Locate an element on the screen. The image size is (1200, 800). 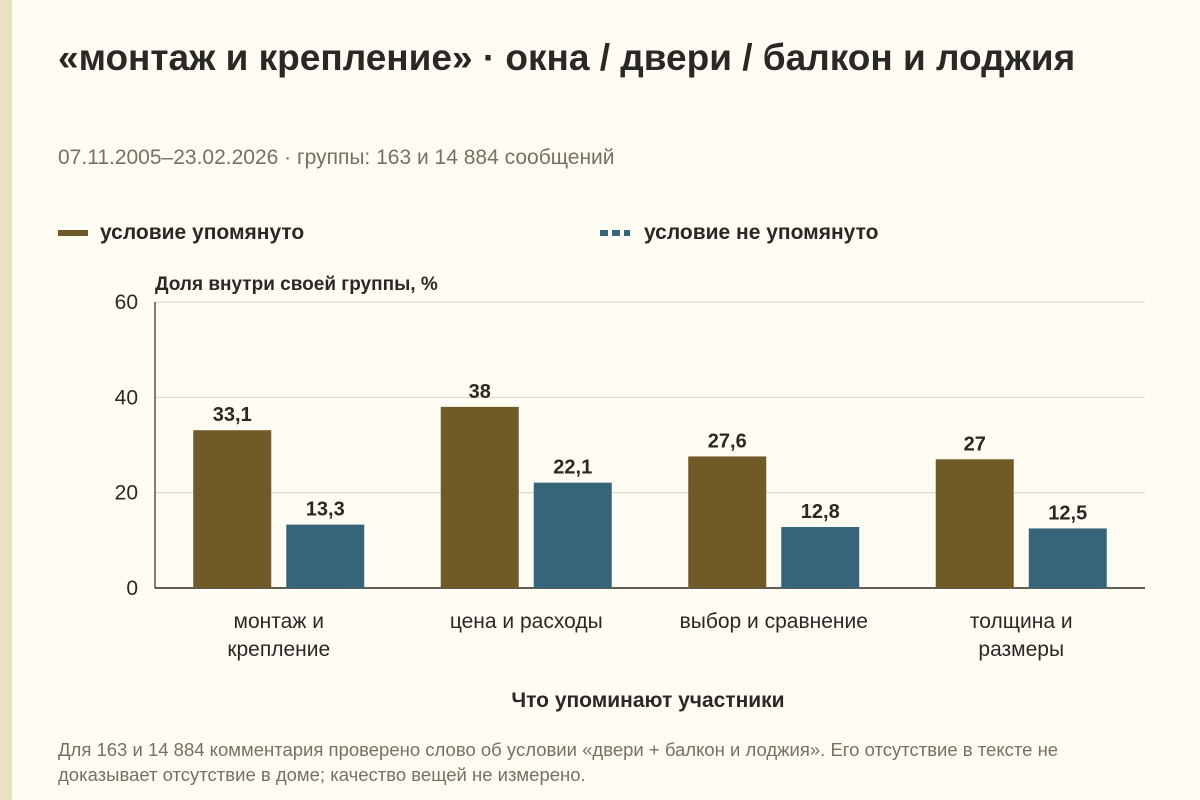
x-axis-label: Что упоминают участники is located at coordinates (647, 700).